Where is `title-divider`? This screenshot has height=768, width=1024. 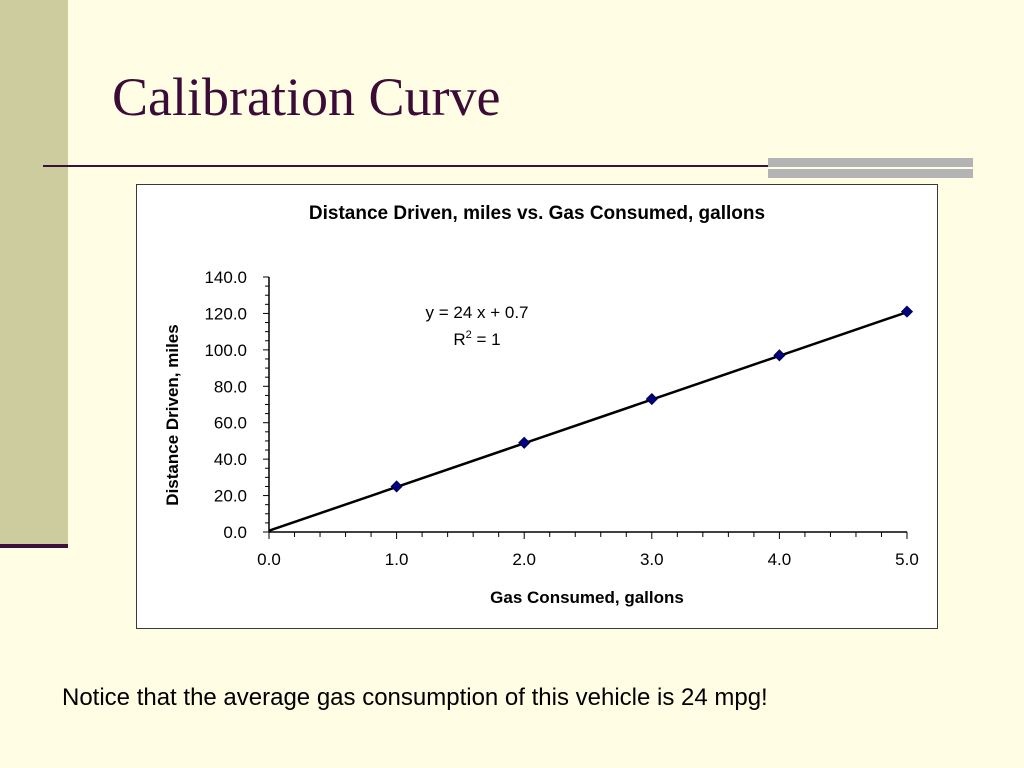
title-divider is located at coordinates (508, 166).